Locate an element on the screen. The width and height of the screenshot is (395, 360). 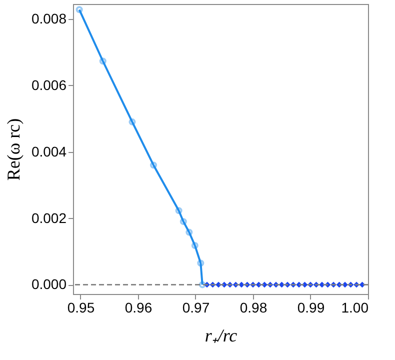
x-tick-label: 0.97 is located at coordinates (196, 308).